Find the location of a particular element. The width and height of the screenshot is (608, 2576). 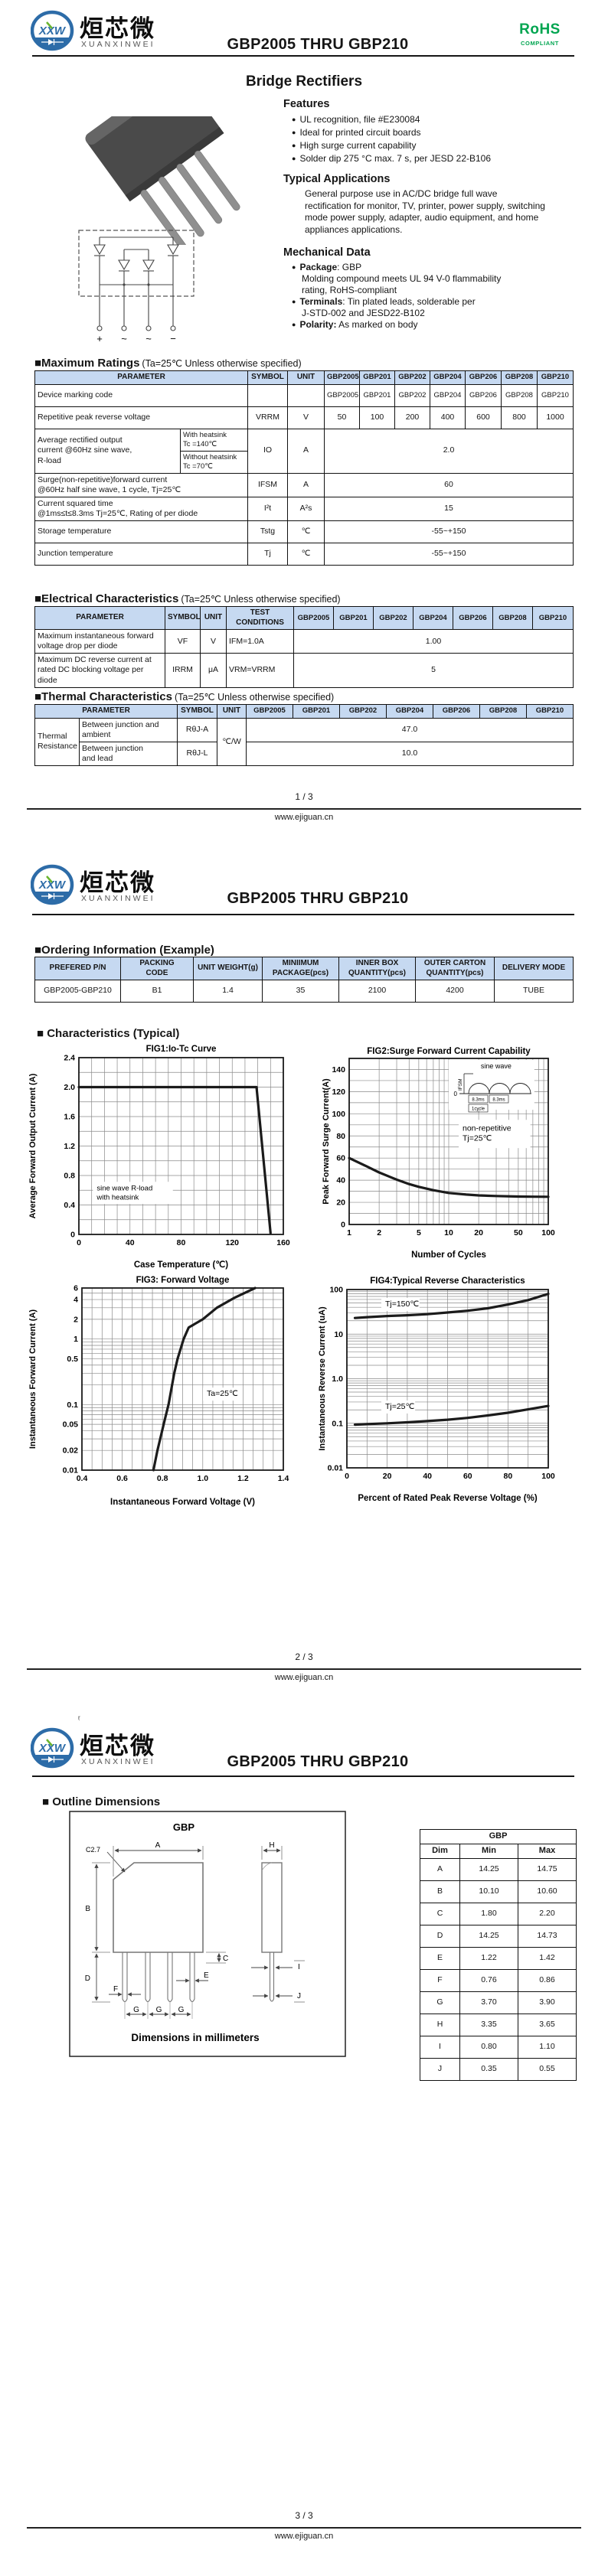

table-cell: μA is located at coordinates (214, 670).